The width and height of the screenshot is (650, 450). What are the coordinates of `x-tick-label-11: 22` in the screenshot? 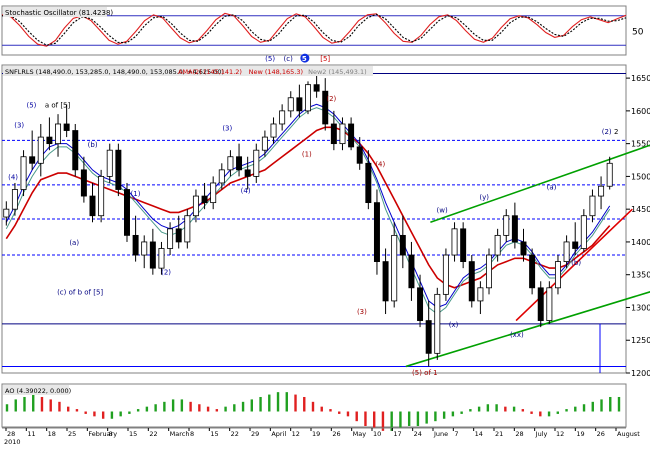 It's located at (235, 434).